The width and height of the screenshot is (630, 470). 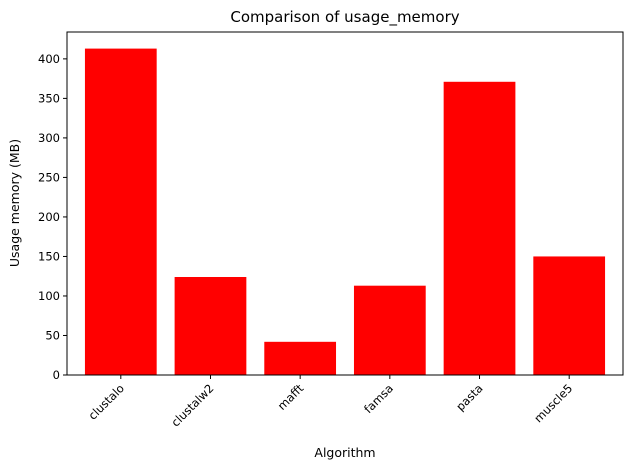 What do you see at coordinates (105, 401) in the screenshot?
I see `x-tick-label-clustalo: clustalo` at bounding box center [105, 401].